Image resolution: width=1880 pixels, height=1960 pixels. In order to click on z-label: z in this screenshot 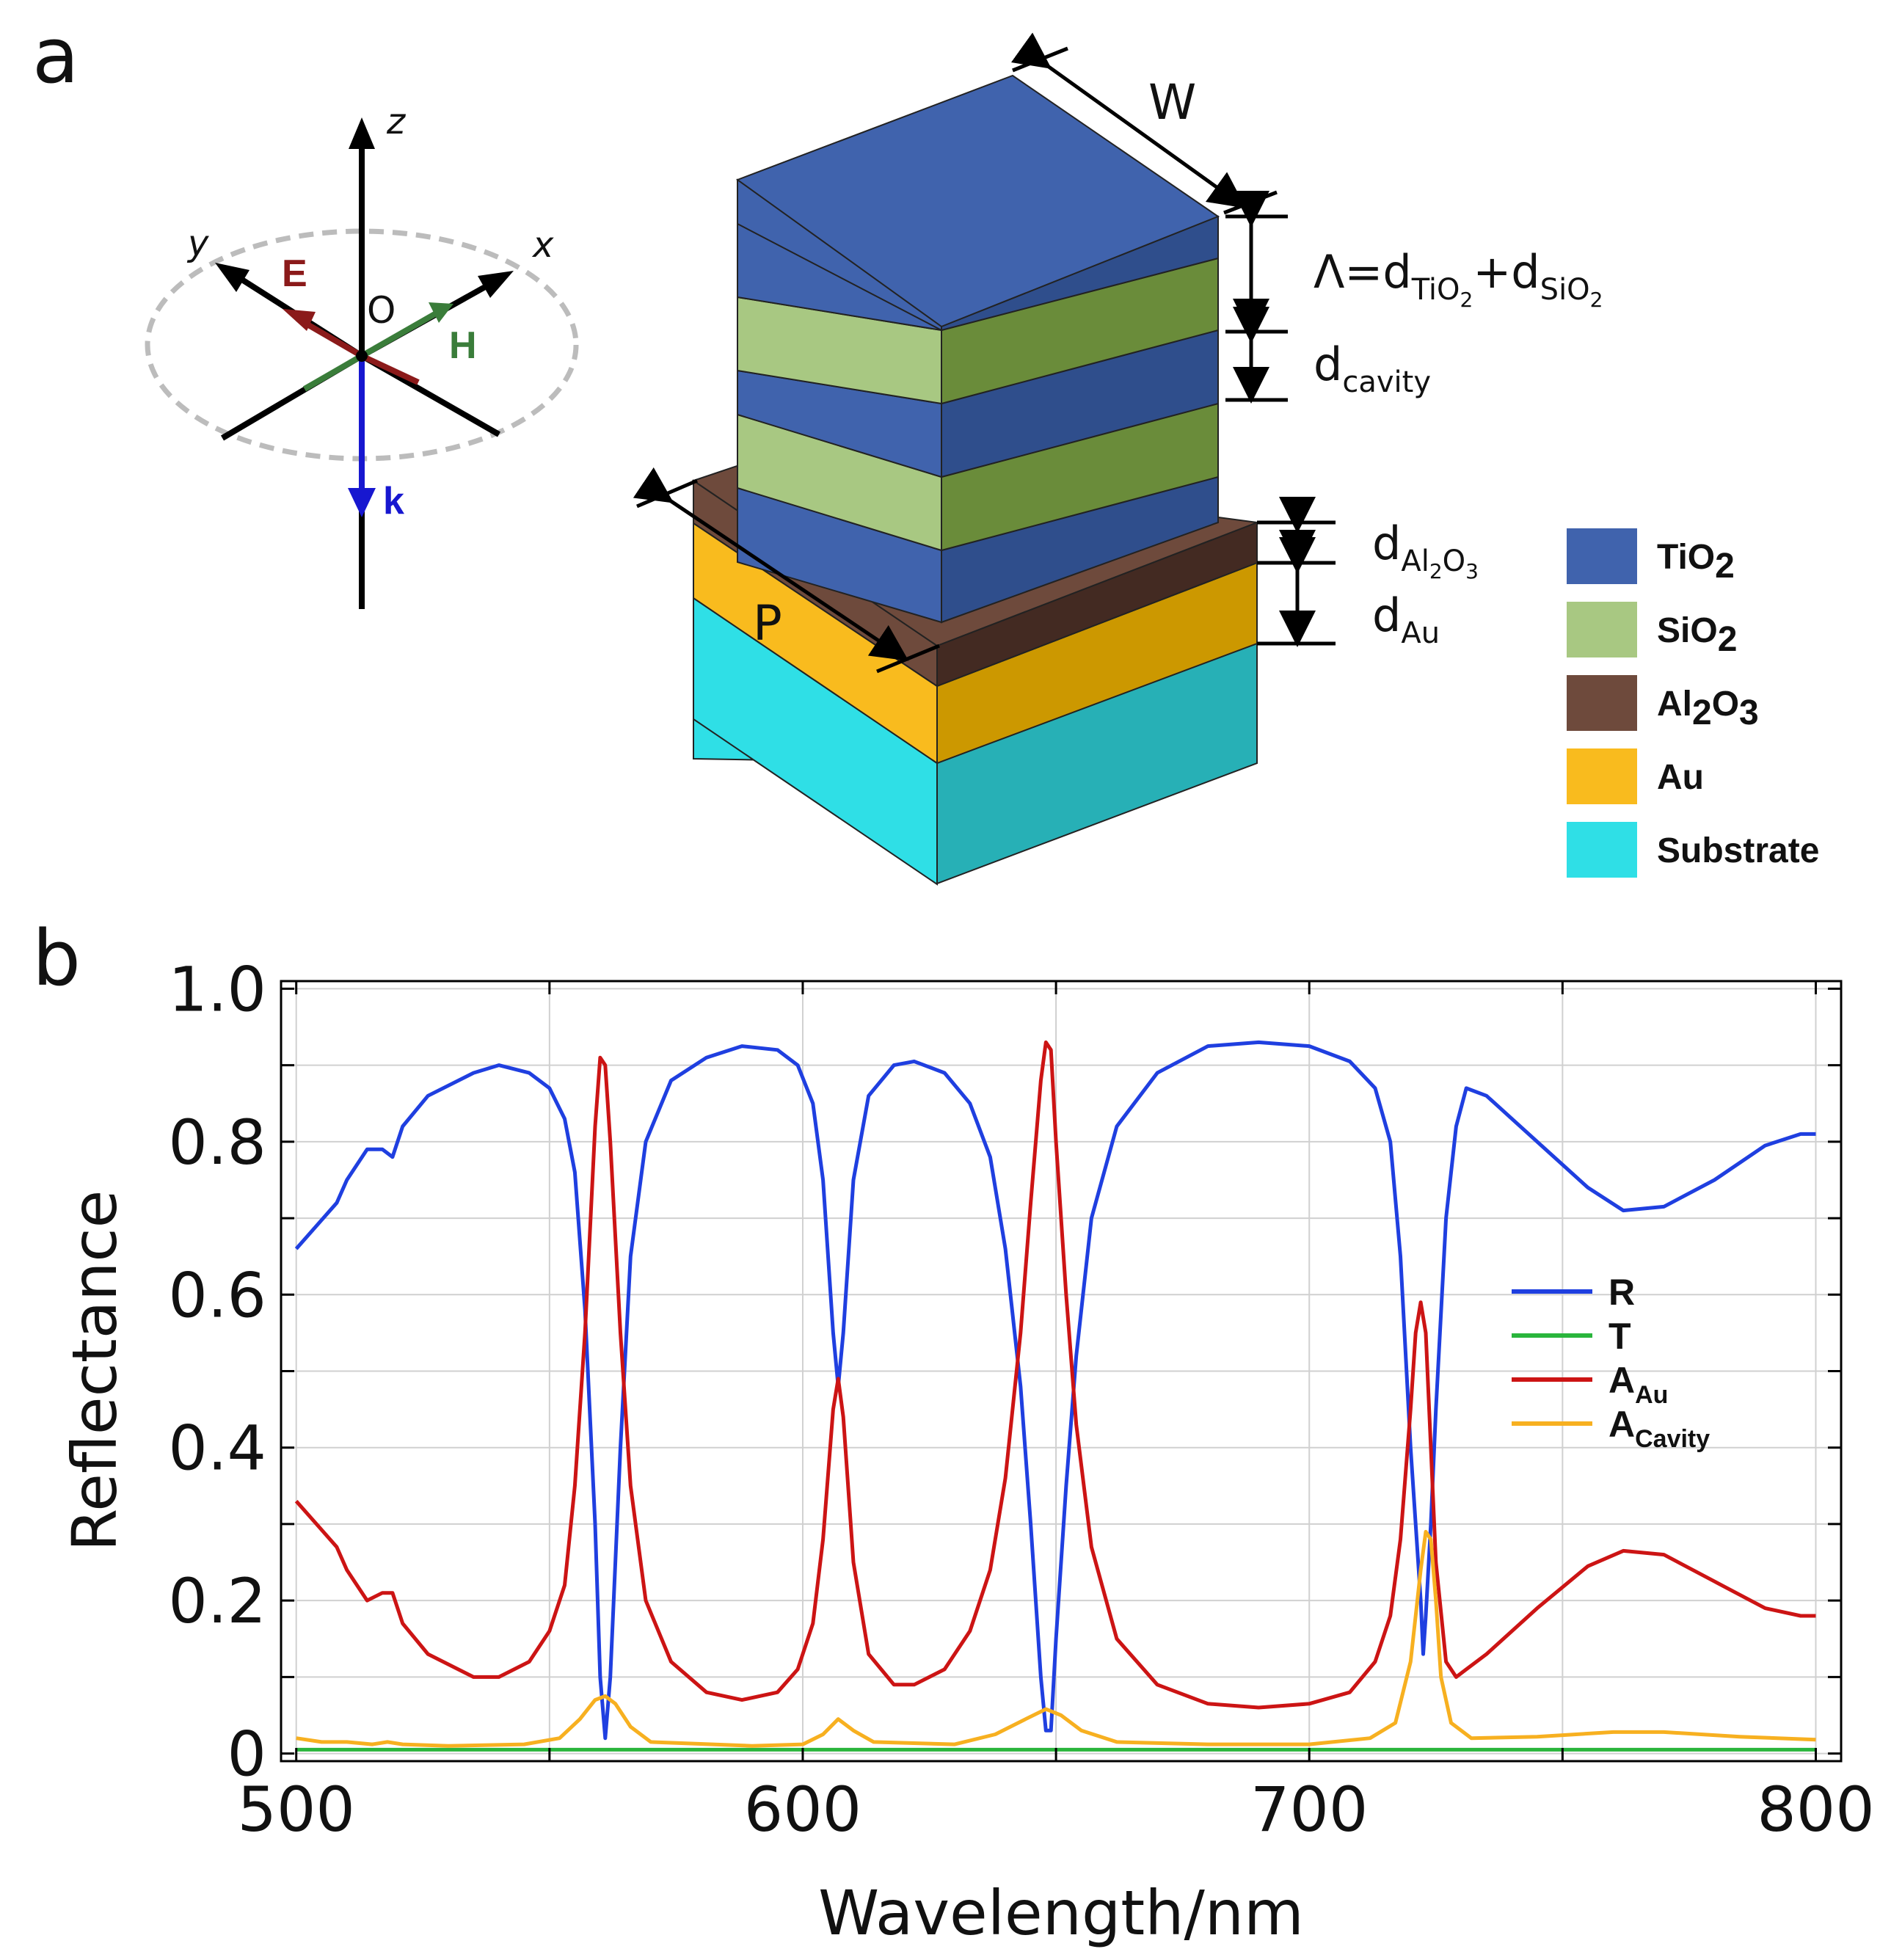, I will do `click(396, 122)`.